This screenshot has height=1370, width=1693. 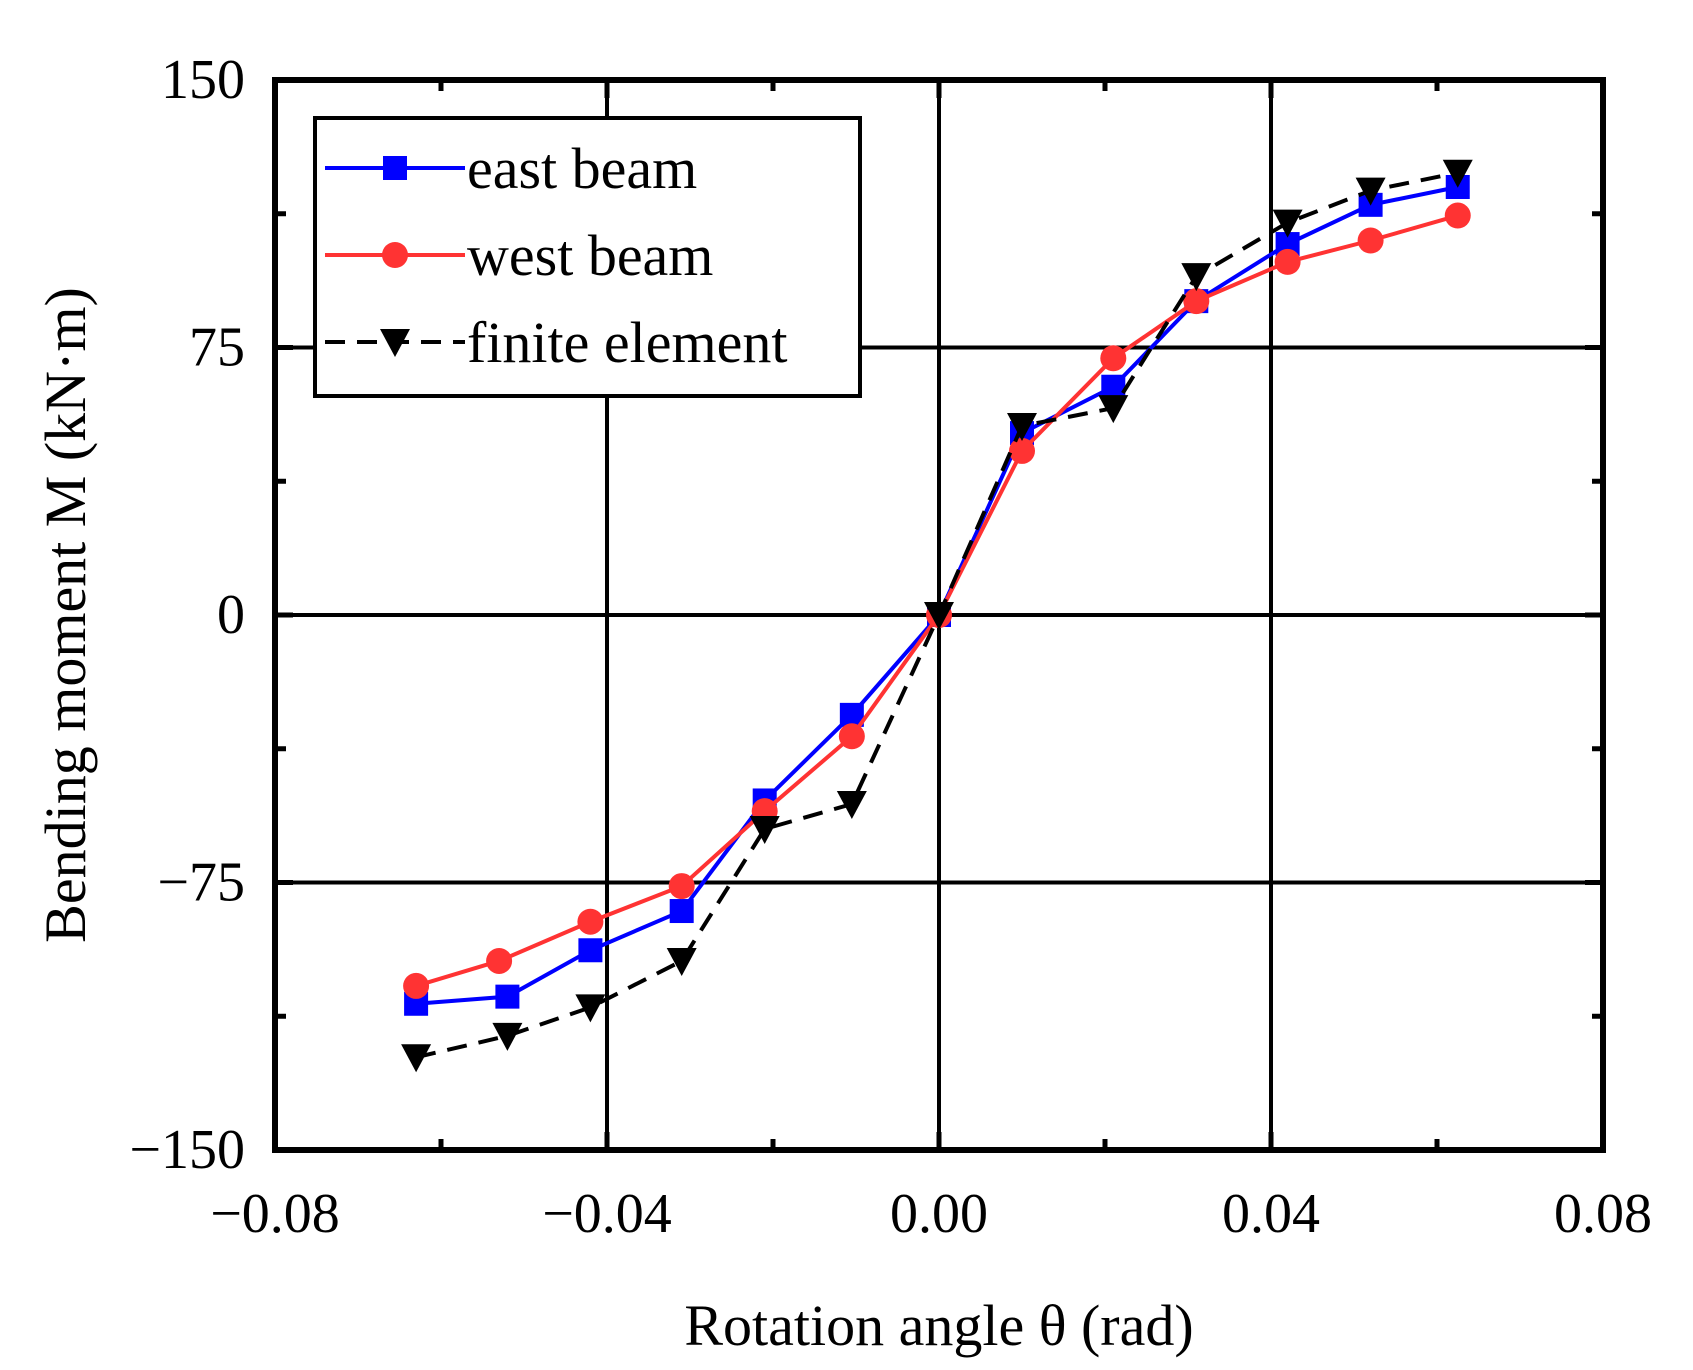 I want to click on legend-label: west beam, so click(x=590, y=255).